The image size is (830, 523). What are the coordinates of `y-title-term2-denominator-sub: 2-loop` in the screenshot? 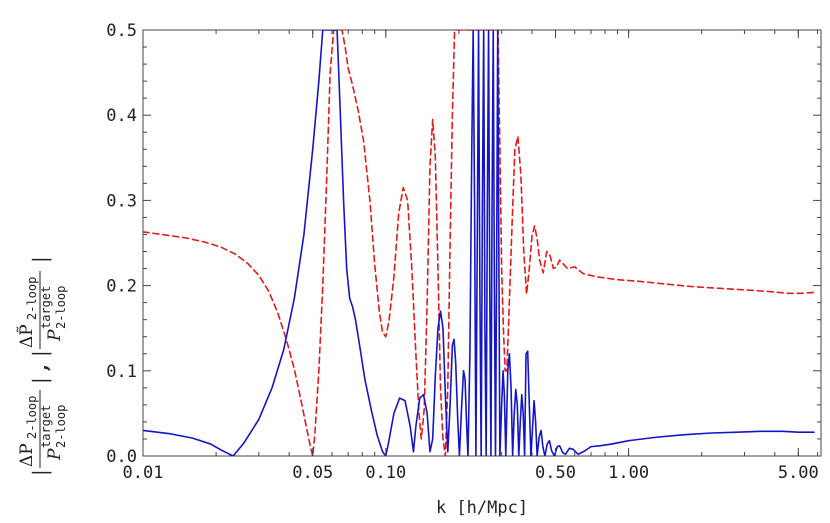 It's located at (61, 307).